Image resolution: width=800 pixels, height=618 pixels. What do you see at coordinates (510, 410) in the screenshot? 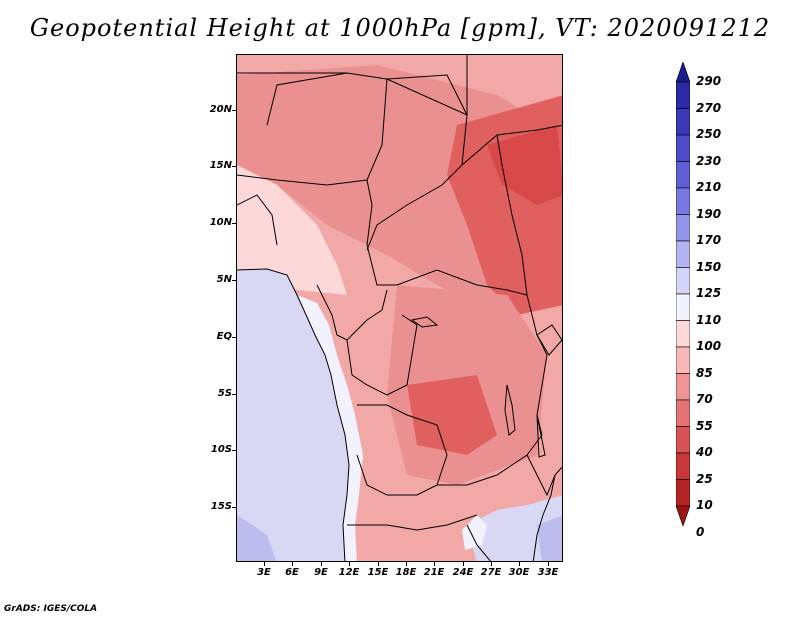
I see `lake-tanganyika` at bounding box center [510, 410].